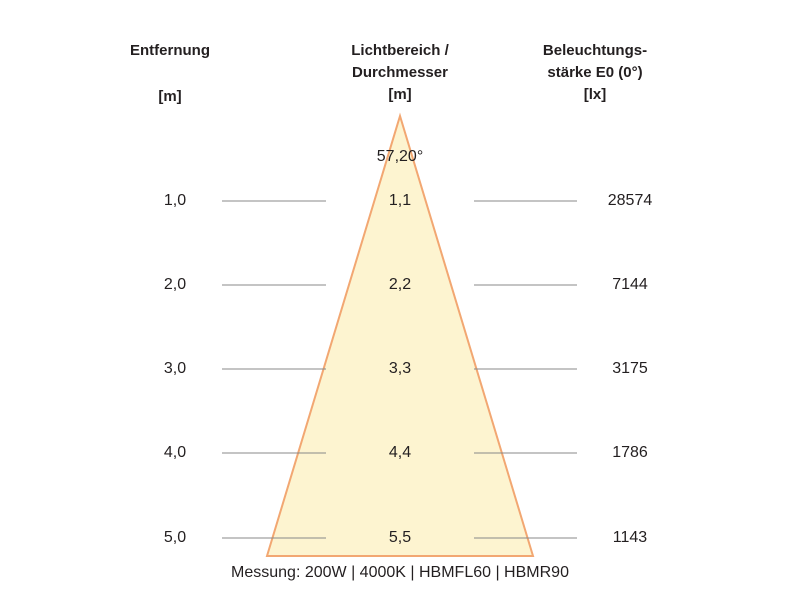  What do you see at coordinates (400, 284) in the screenshot?
I see `diameter-value: 2,2` at bounding box center [400, 284].